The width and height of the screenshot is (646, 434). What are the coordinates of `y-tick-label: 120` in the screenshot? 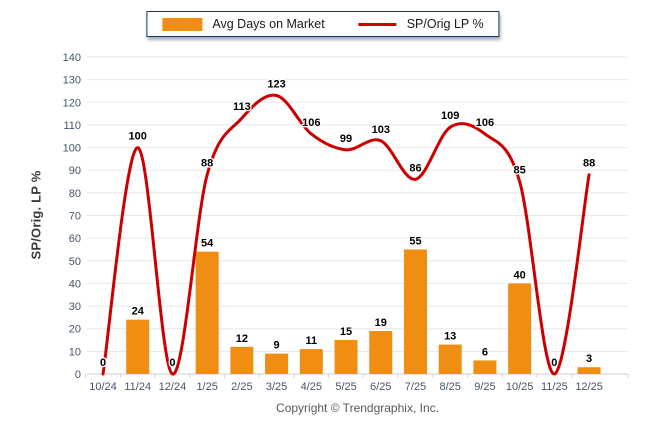 It's located at (72, 103).